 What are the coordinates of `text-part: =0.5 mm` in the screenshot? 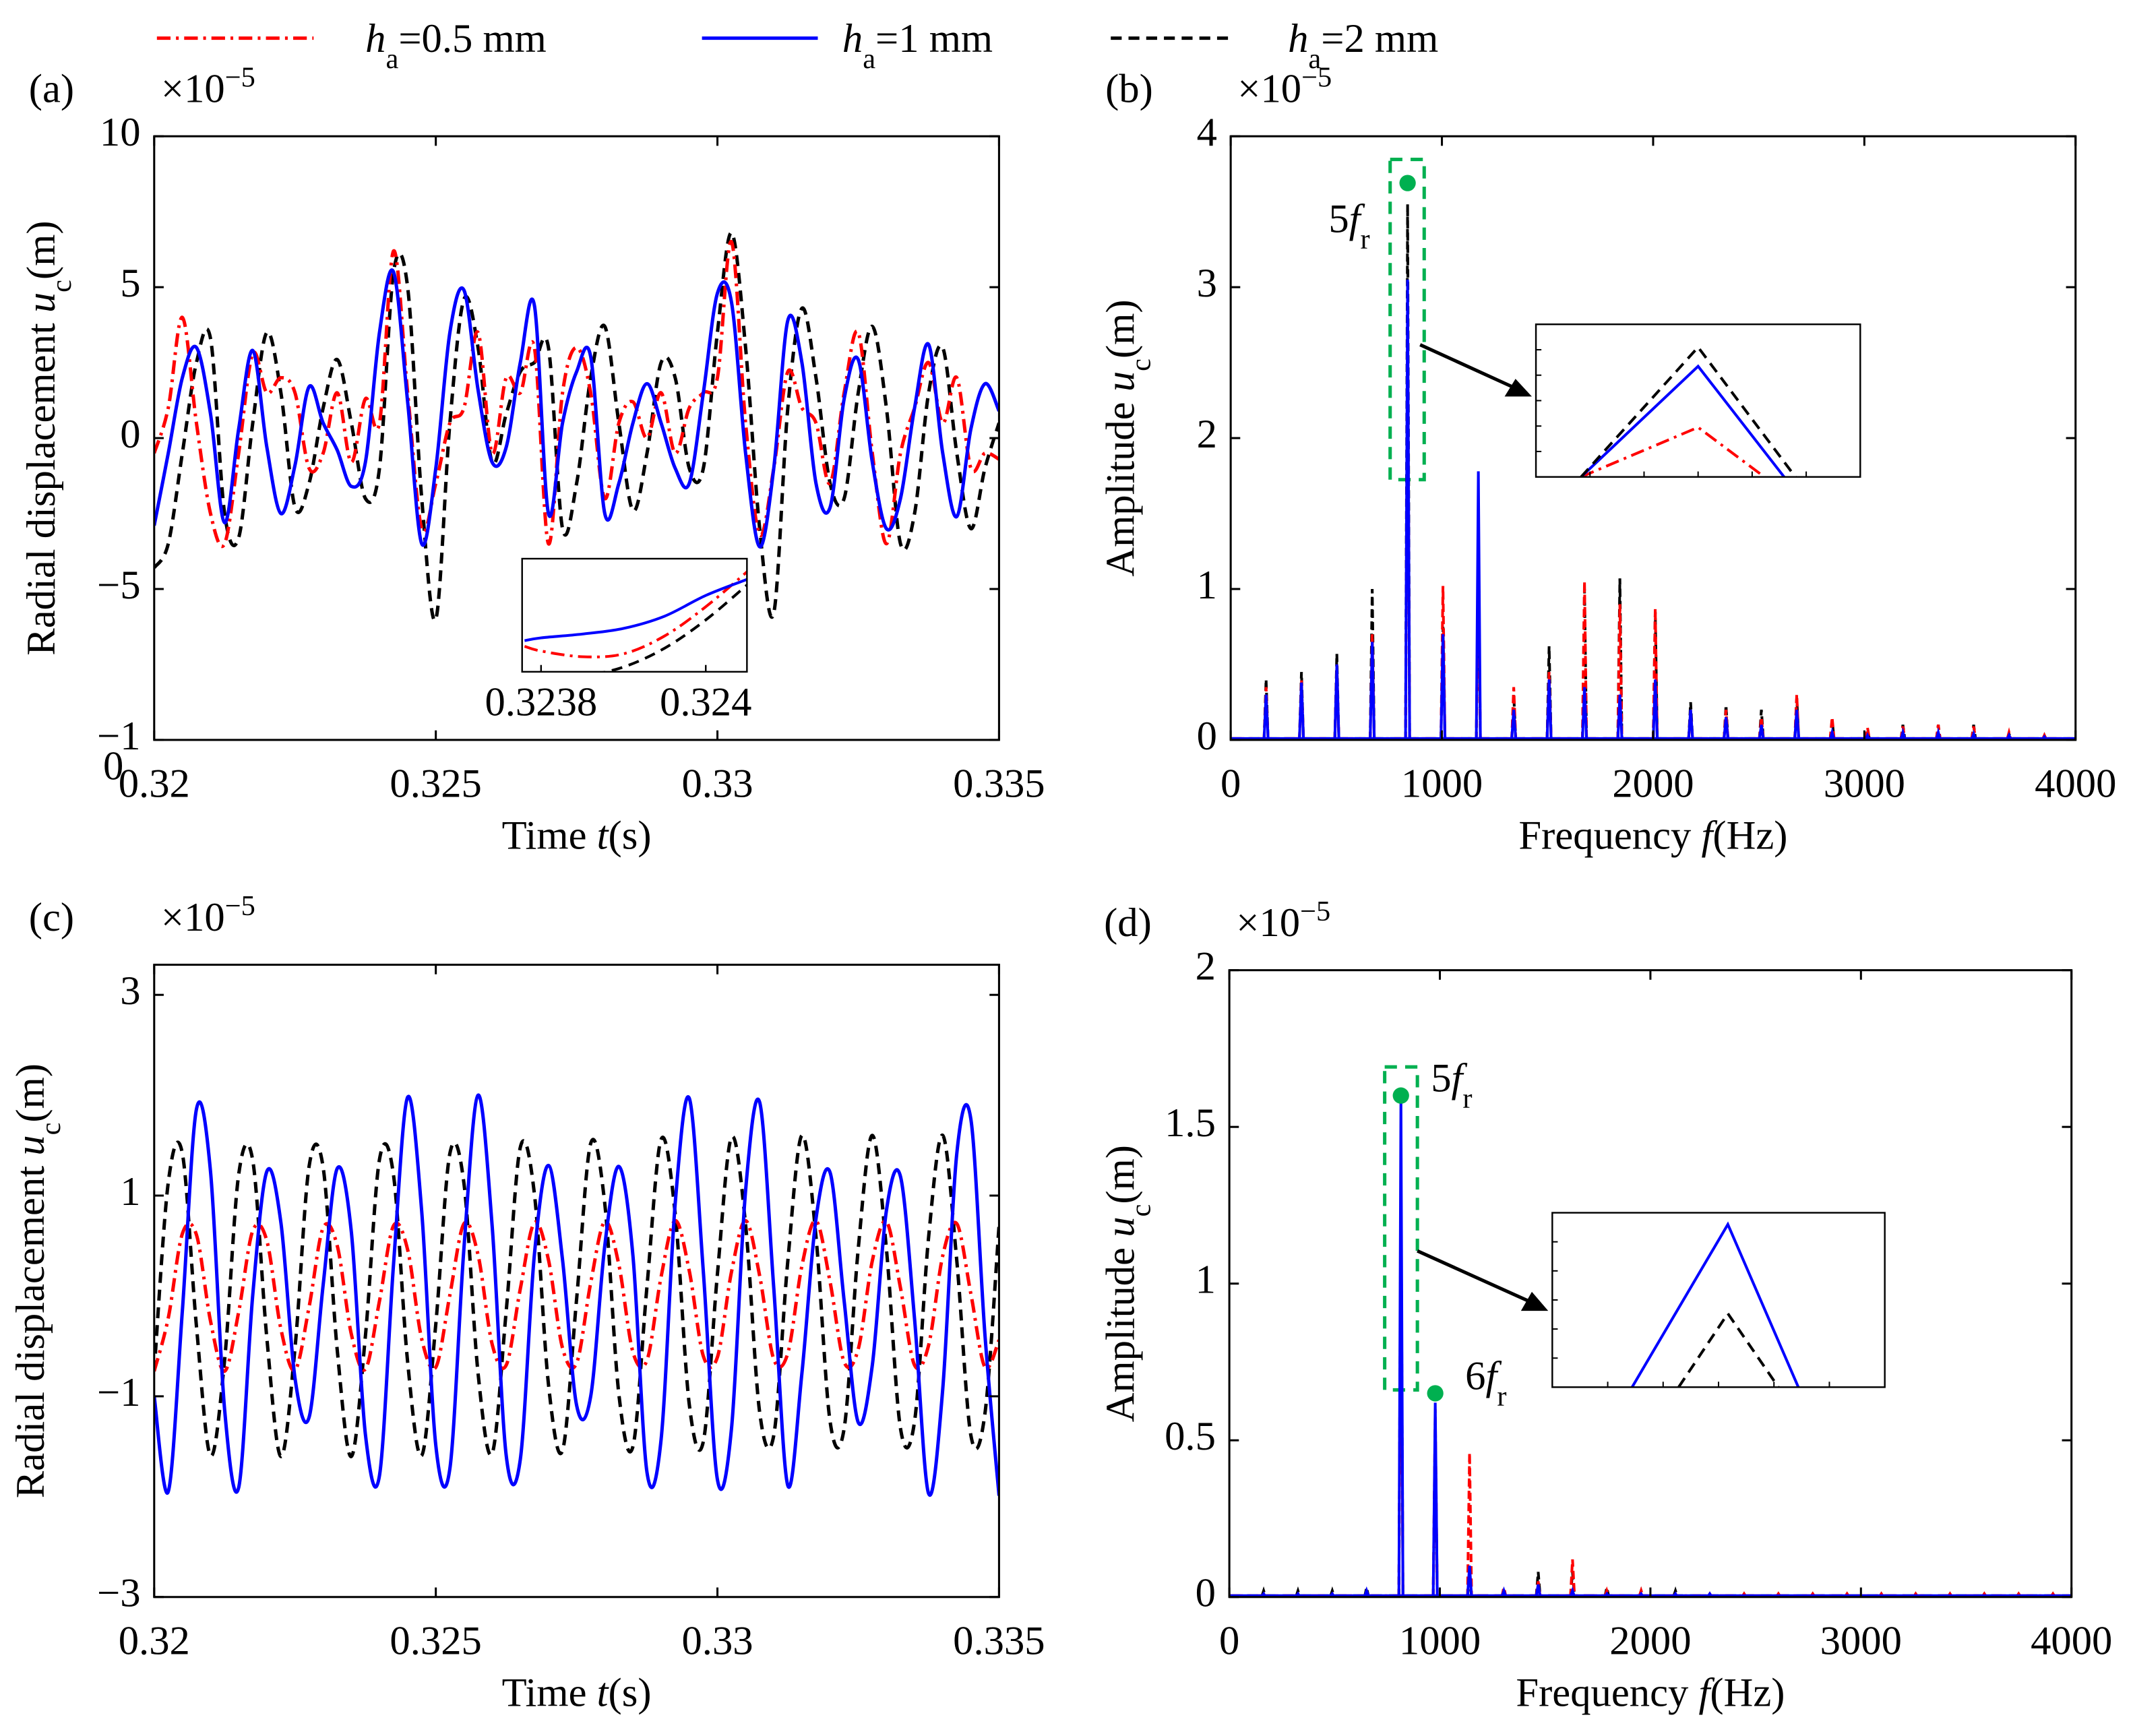 It's located at (472, 38).